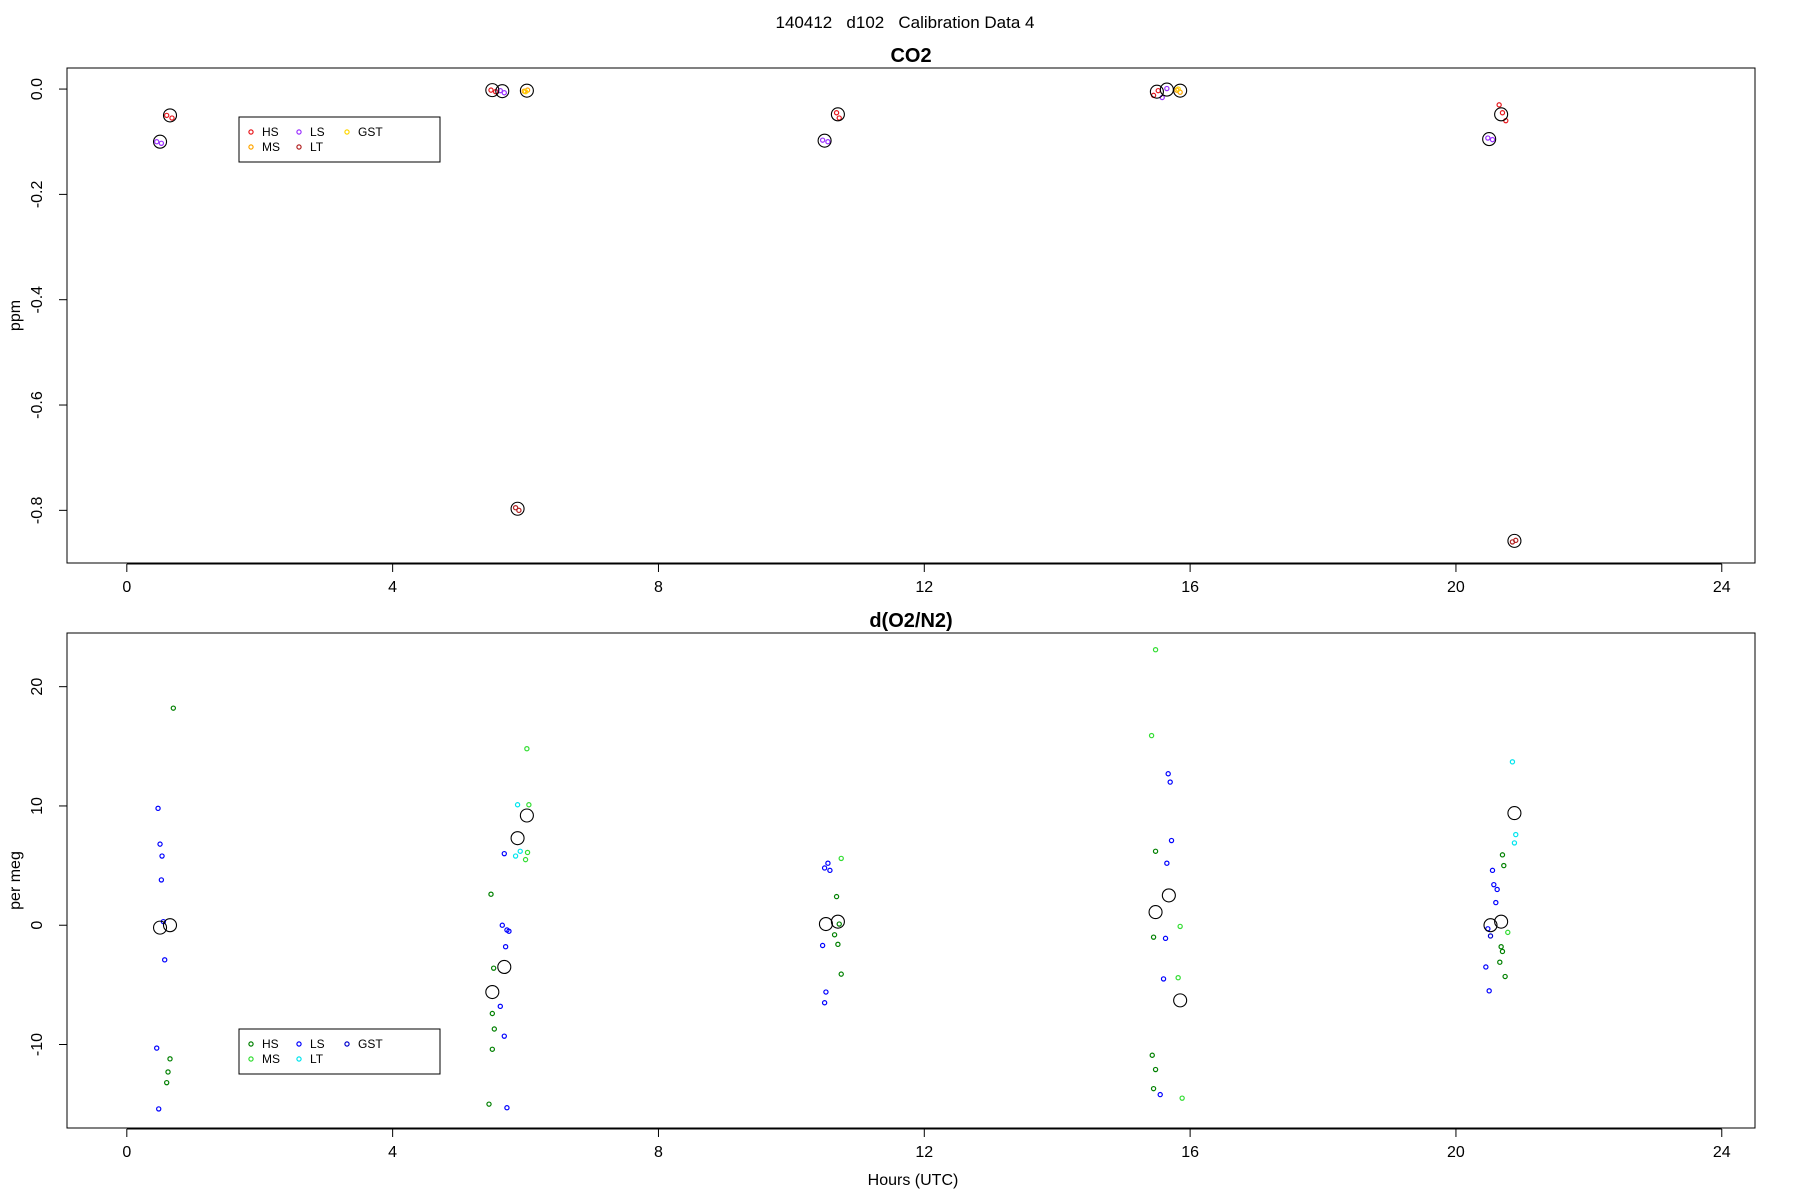  What do you see at coordinates (317, 1059) in the screenshot?
I see `legend-label: LT` at bounding box center [317, 1059].